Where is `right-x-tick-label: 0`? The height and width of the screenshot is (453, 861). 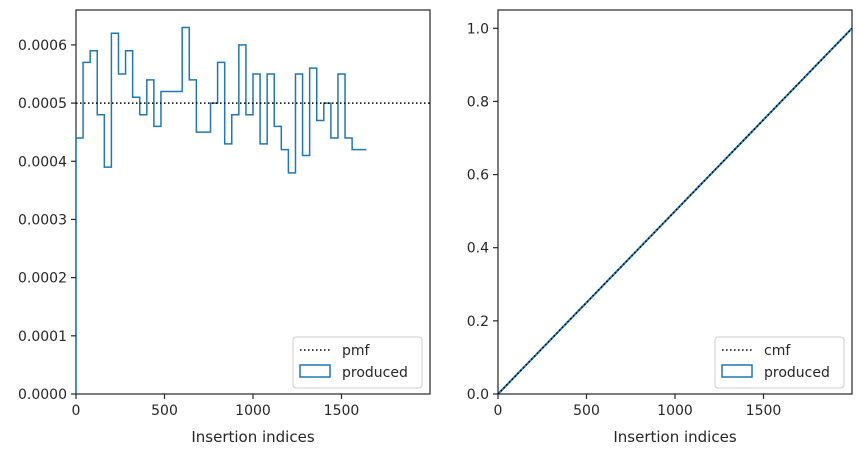
right-x-tick-label: 0 is located at coordinates (498, 411).